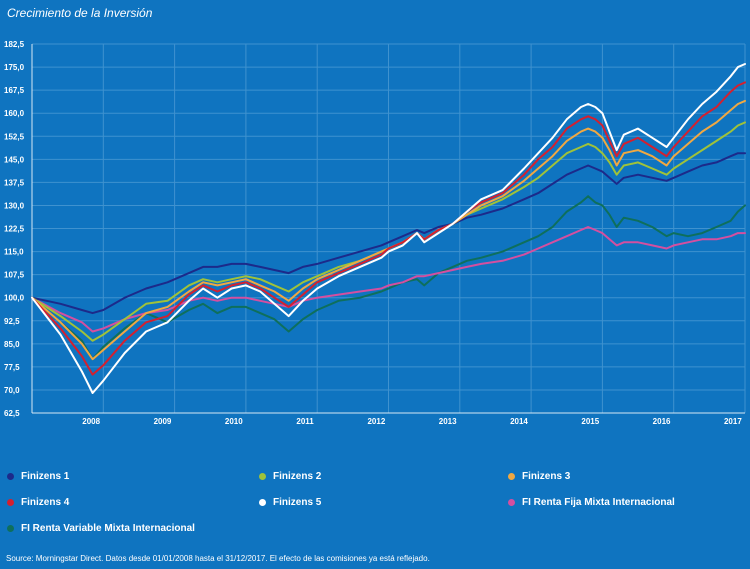 Image resolution: width=750 pixels, height=569 pixels. I want to click on x-tick-label: 2011, so click(305, 421).